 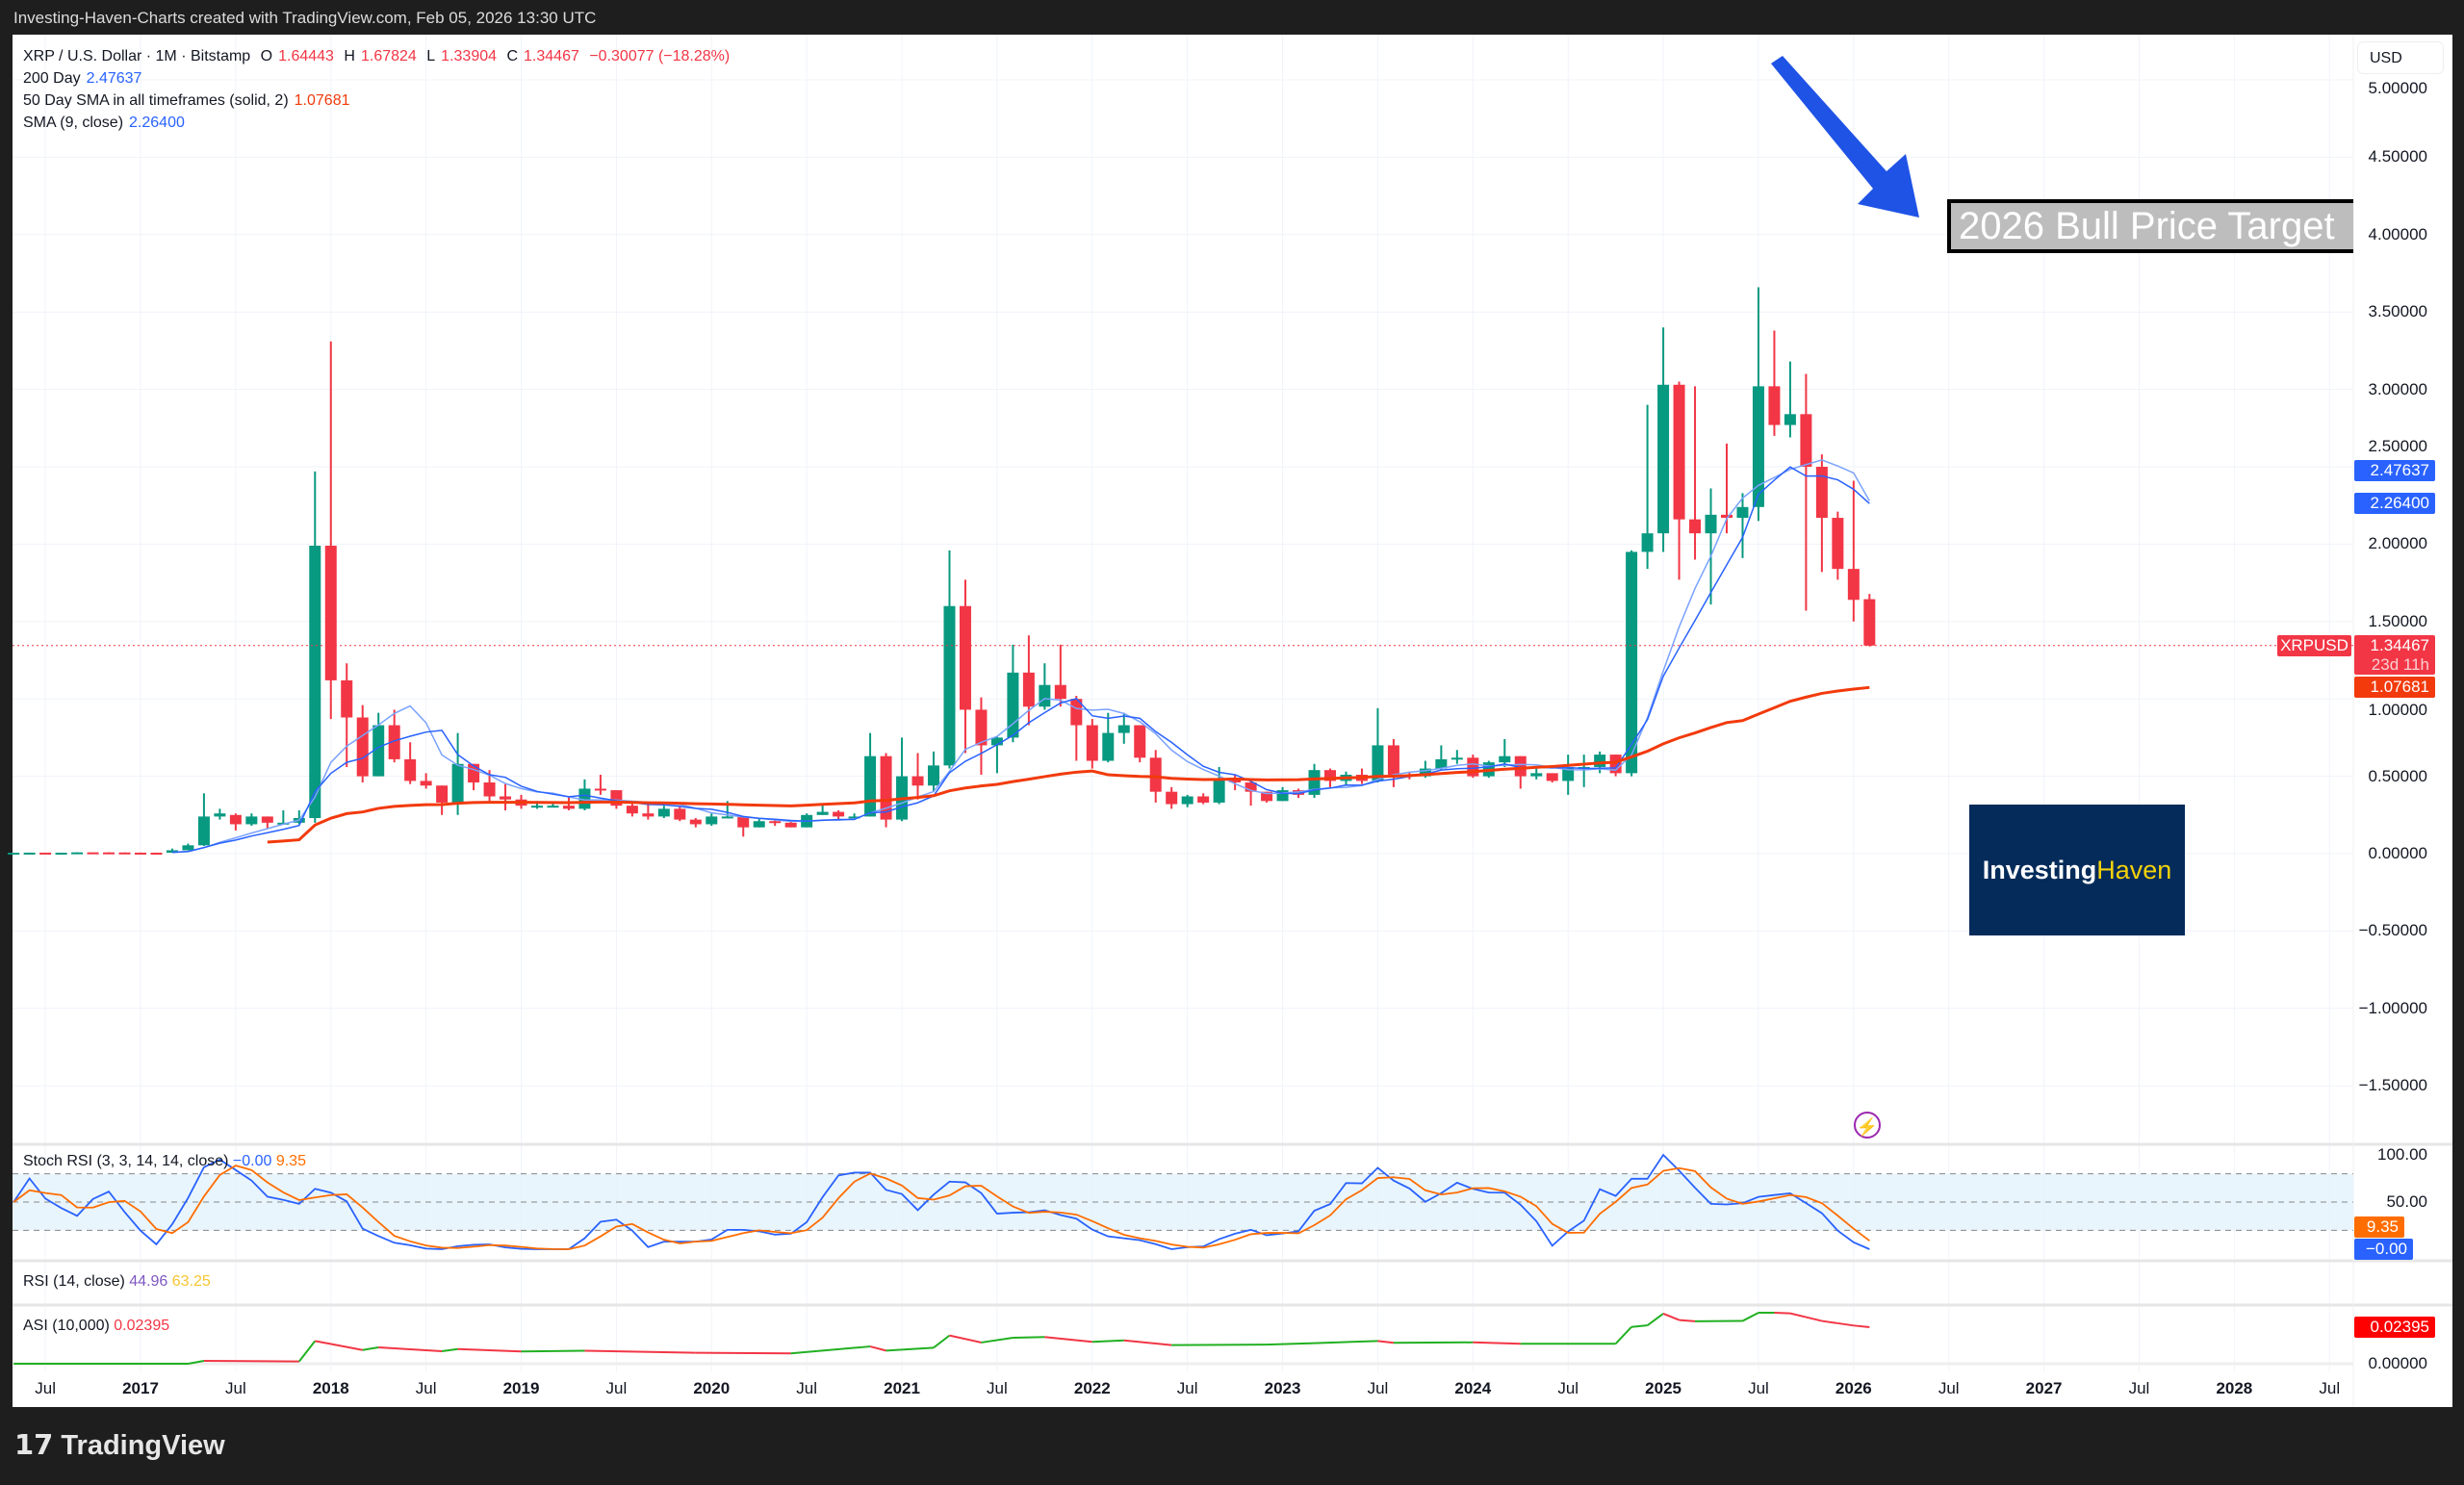 I want to click on time-tick: 2019, so click(x=521, y=1388).